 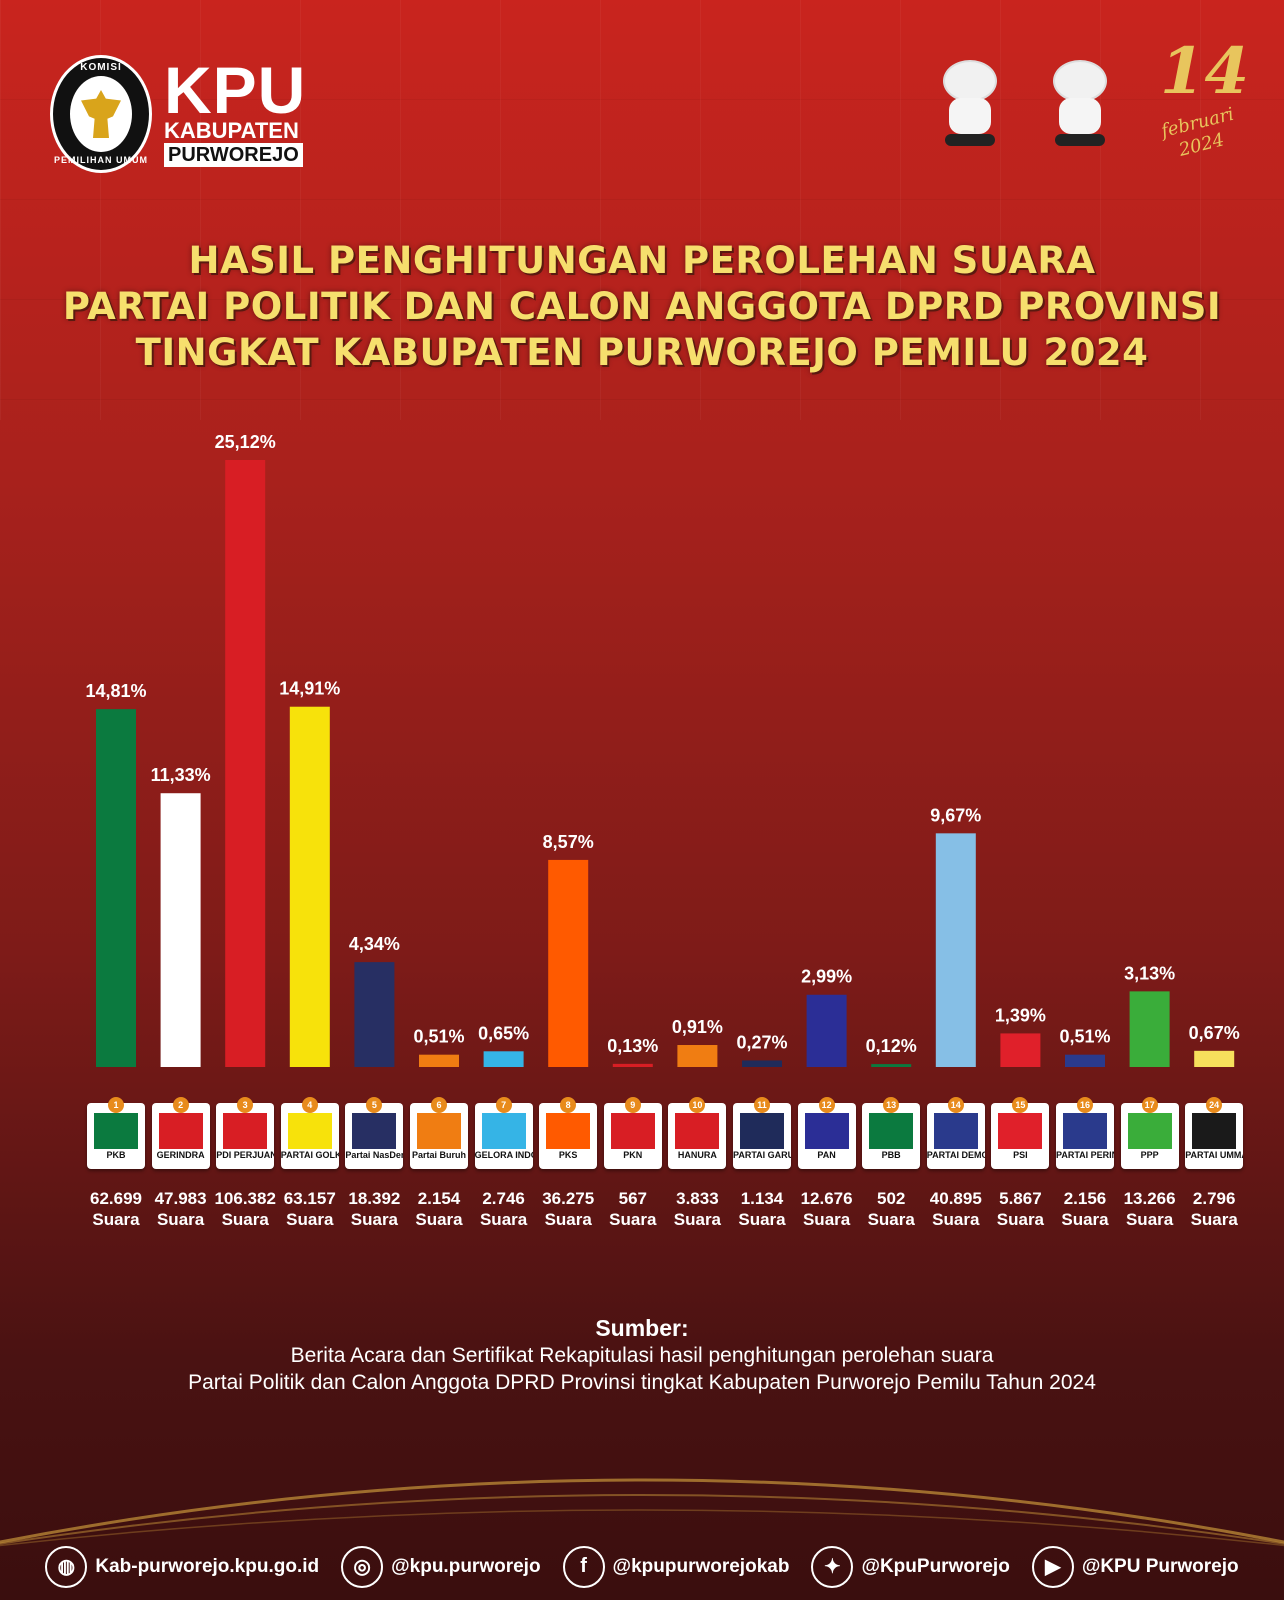 I want to click on value-label: 0,65%, so click(x=503, y=1033).